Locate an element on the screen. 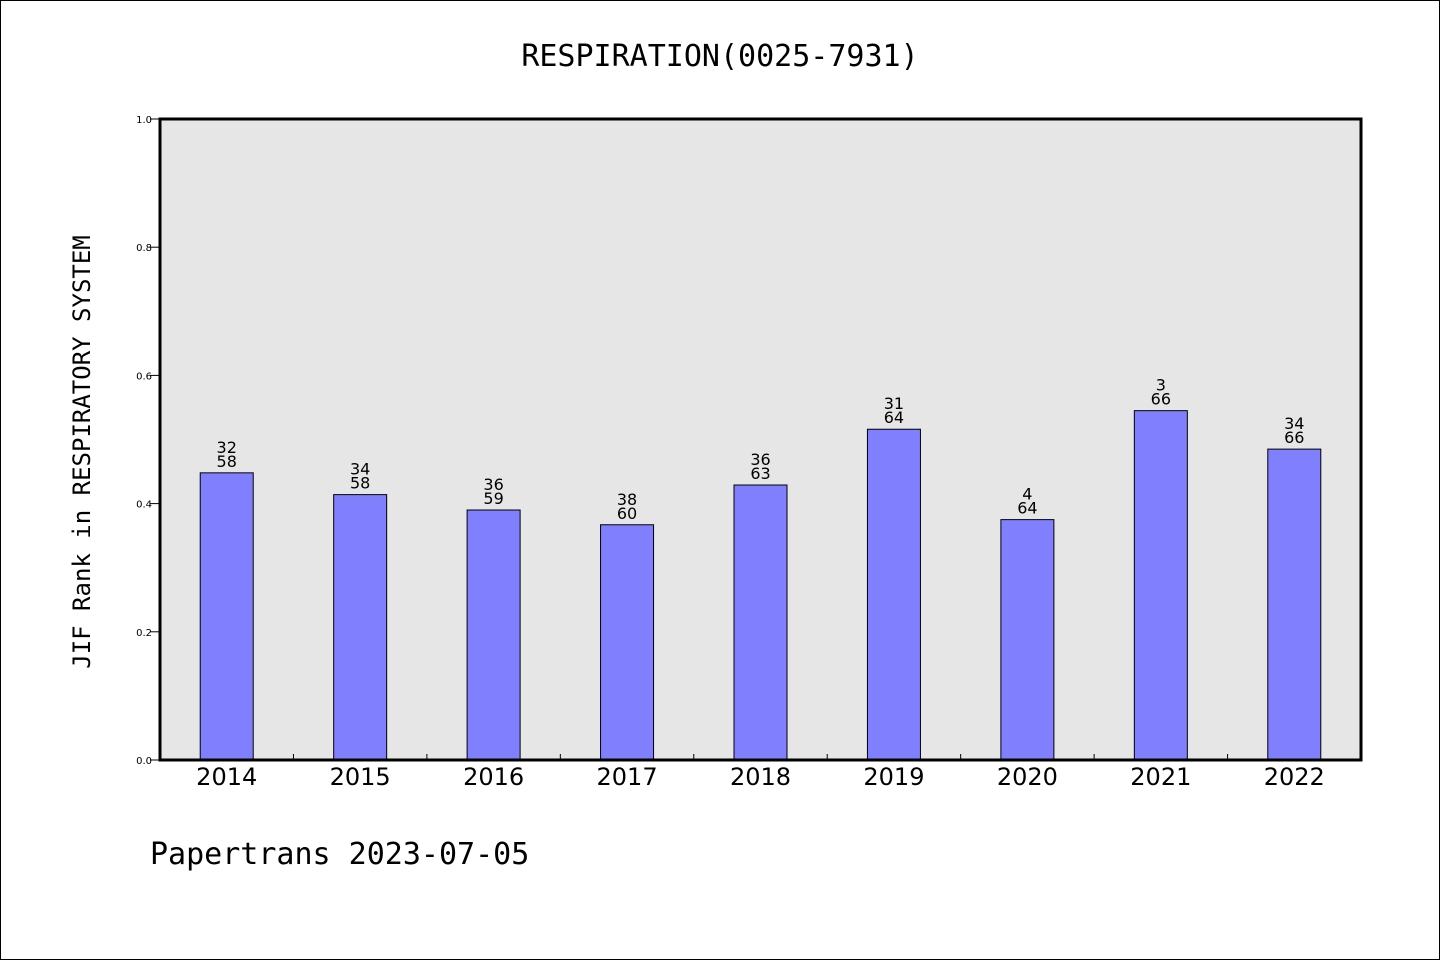  bar-label-bottom: 63 is located at coordinates (760, 473).